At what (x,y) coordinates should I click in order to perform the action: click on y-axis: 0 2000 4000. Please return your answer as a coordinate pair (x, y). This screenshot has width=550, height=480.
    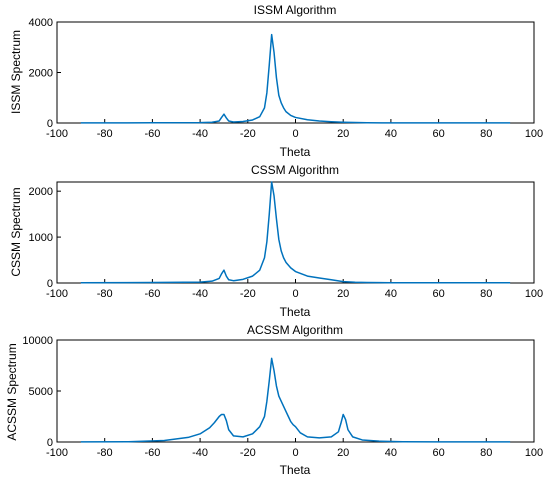
    Looking at the image, I should click on (45, 73).